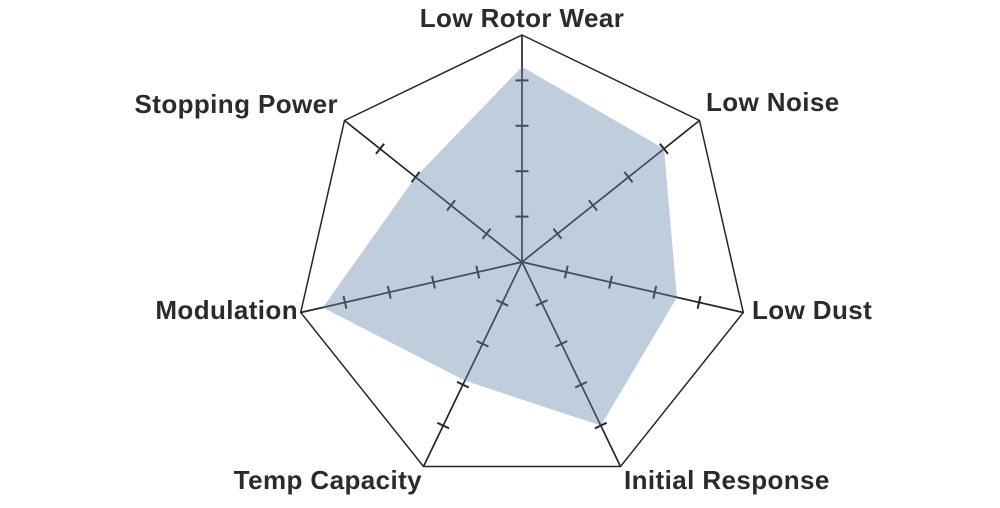  What do you see at coordinates (327, 480) in the screenshot?
I see `axis-label-temp-capacity: Temp Capacity` at bounding box center [327, 480].